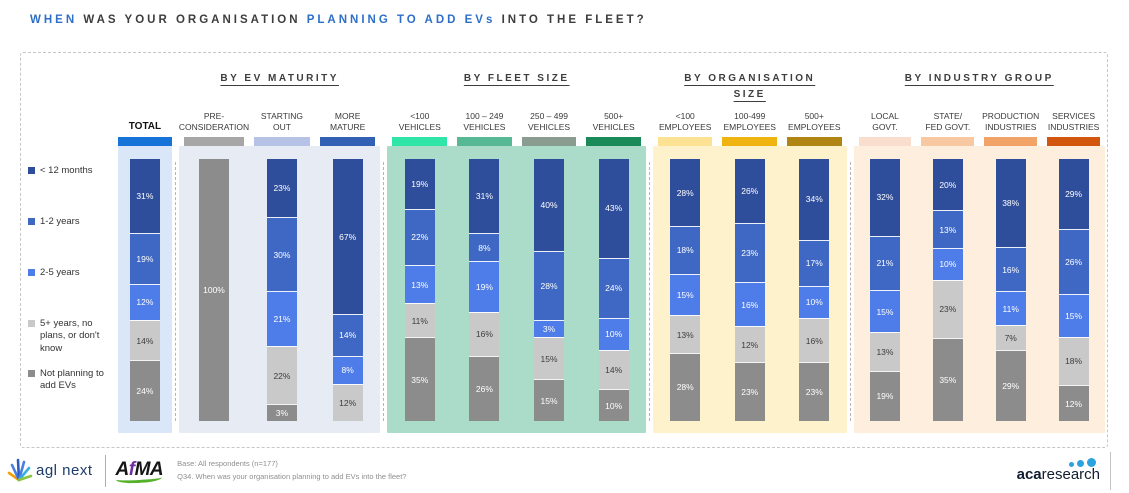  I want to click on group-title, so click(145, 82).